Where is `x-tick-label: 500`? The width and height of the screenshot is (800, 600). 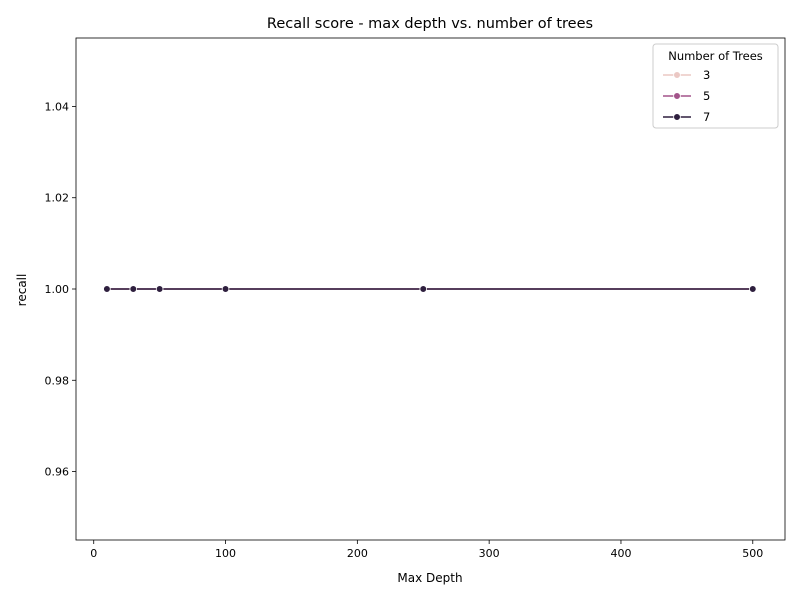
x-tick-label: 500 is located at coordinates (752, 553).